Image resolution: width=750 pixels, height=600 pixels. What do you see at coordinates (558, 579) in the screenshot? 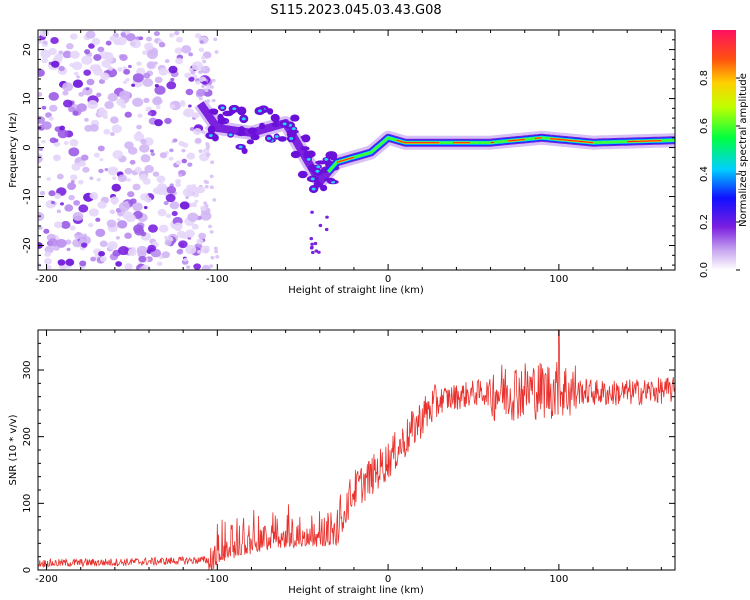
I see `snr-x-tick-label: 100` at bounding box center [558, 579].